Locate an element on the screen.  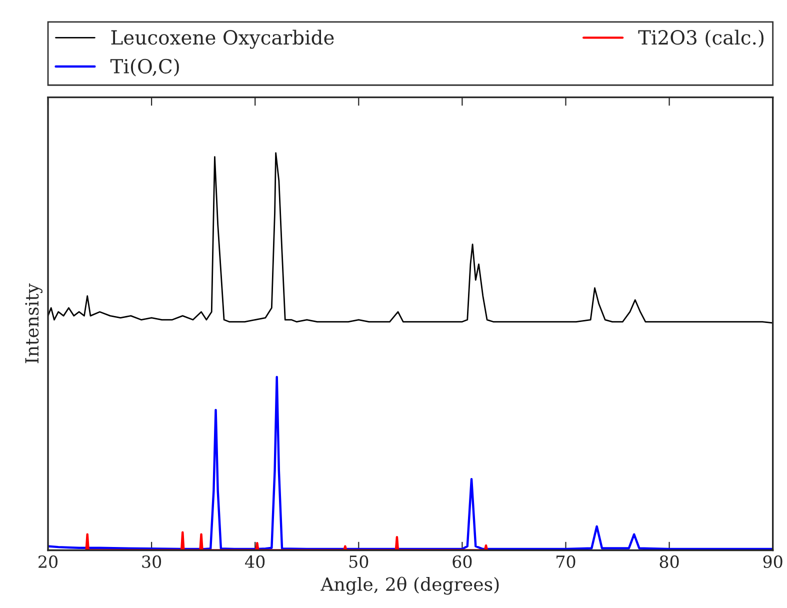
x-tick-label: 90 is located at coordinates (772, 561).